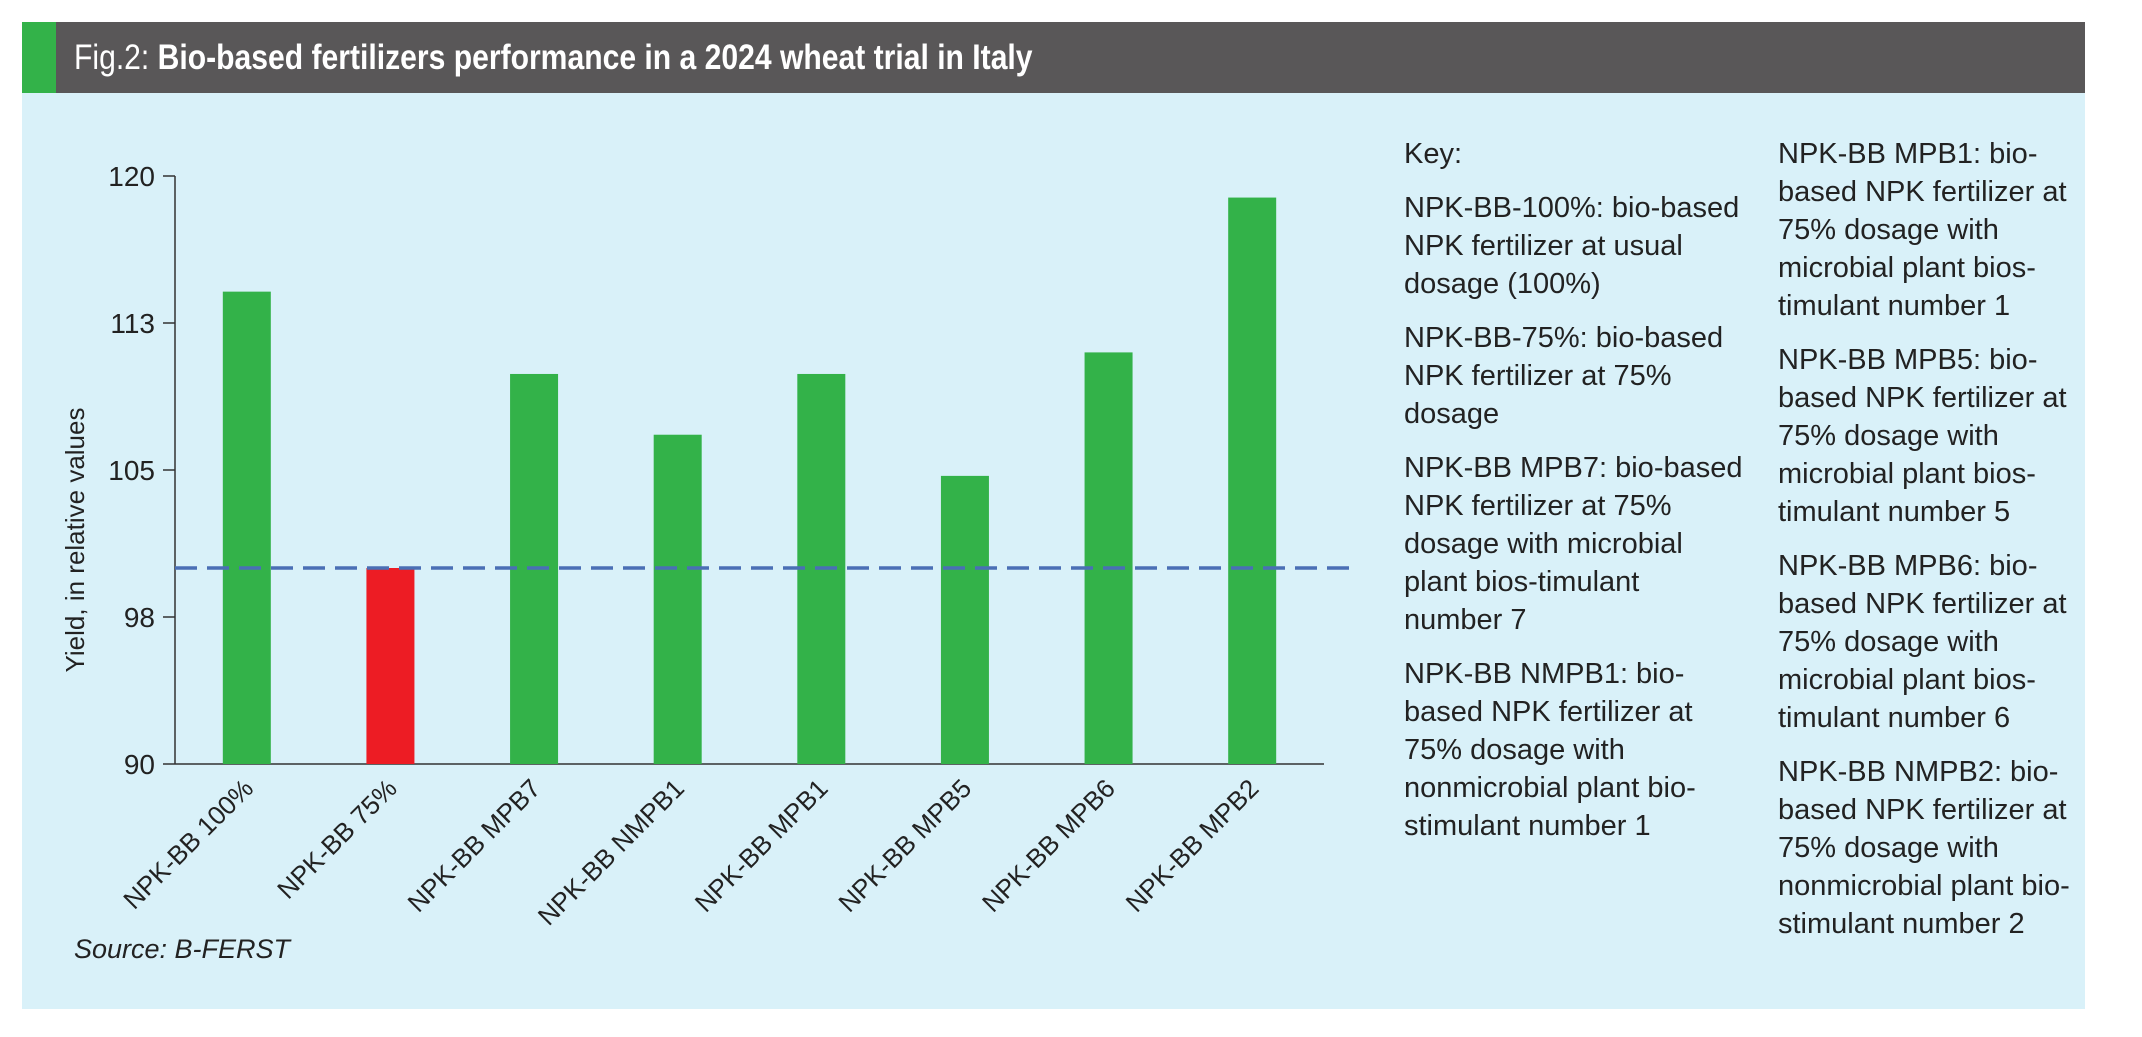  Describe the element at coordinates (39, 57) in the screenshot. I see `header-accent-bar` at that location.